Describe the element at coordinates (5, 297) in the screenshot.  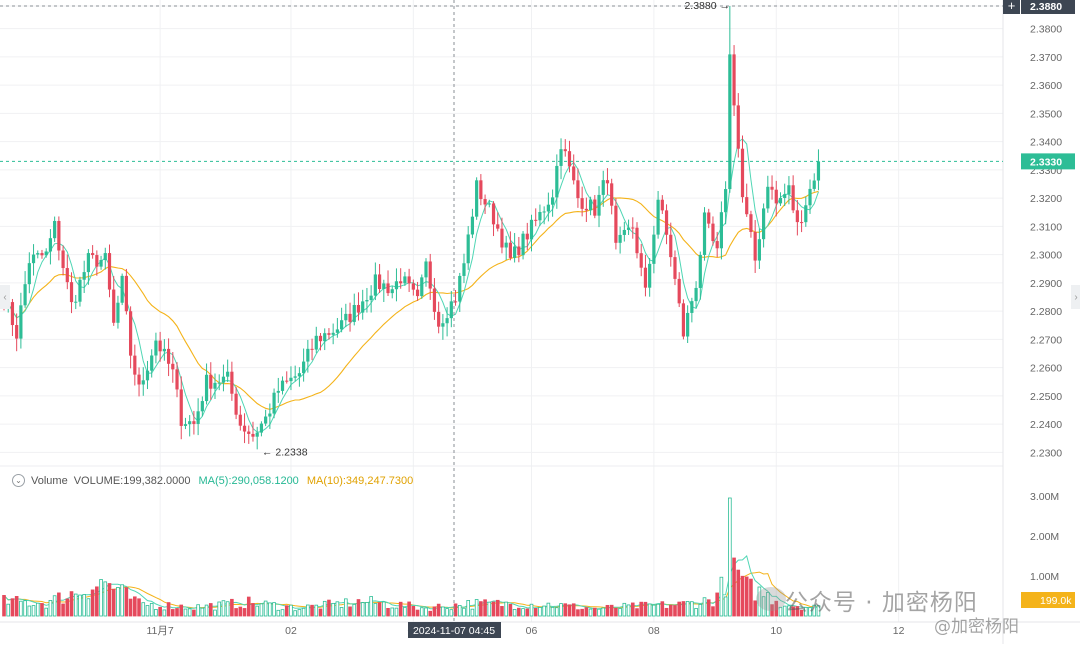
I see `scroll-left-arrow-icon: ‹` at that location.